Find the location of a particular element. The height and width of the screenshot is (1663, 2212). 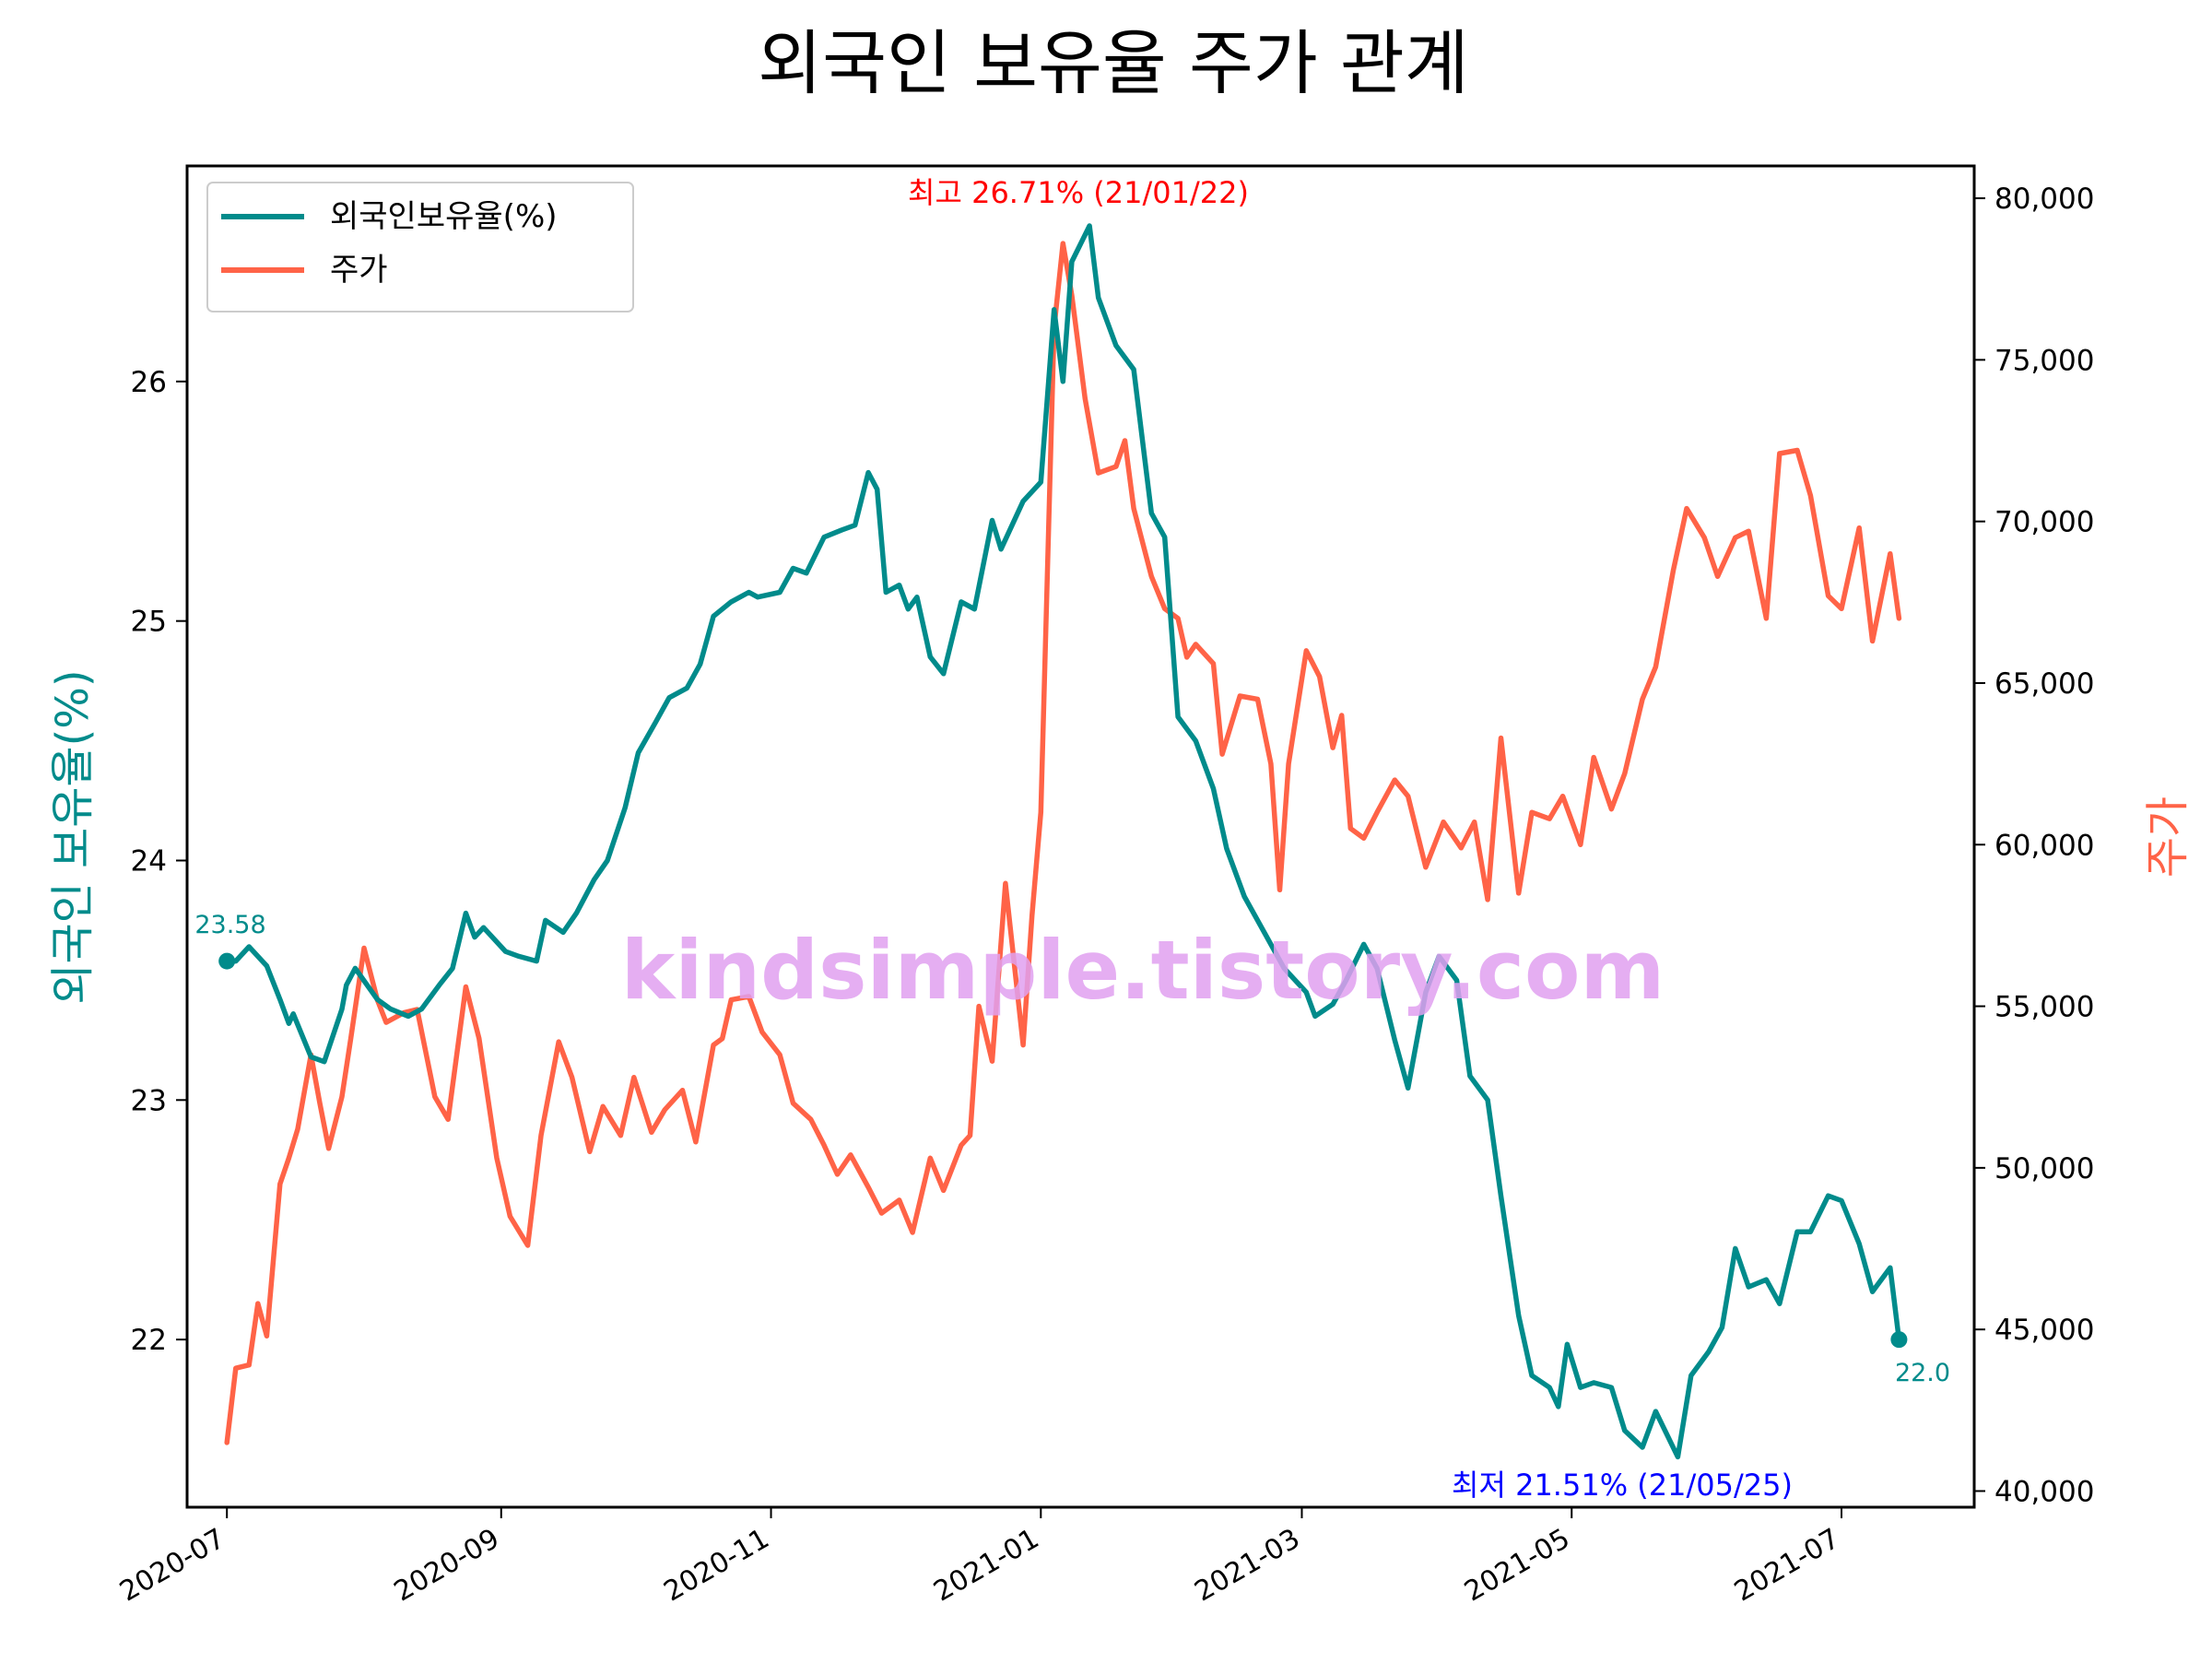

x-tick-label: 2021-01 is located at coordinates (986, 1566).